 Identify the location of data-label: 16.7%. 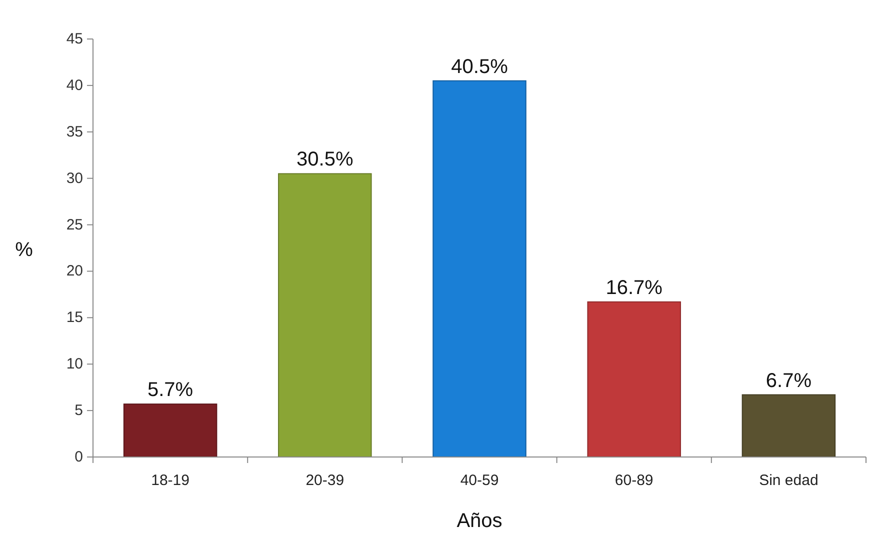
(634, 287).